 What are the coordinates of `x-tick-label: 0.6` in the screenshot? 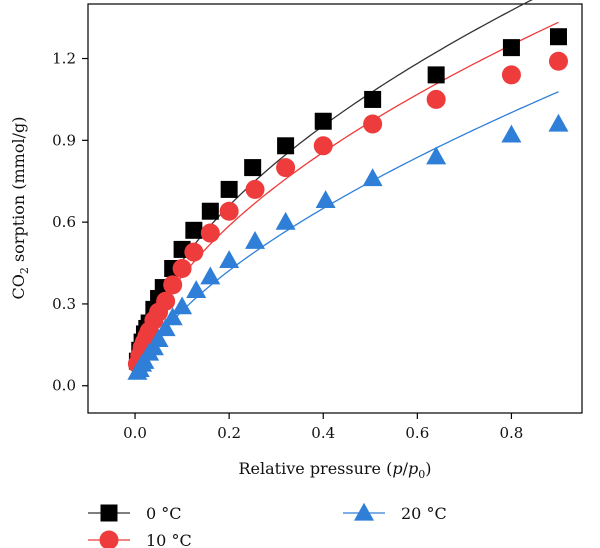 It's located at (417, 433).